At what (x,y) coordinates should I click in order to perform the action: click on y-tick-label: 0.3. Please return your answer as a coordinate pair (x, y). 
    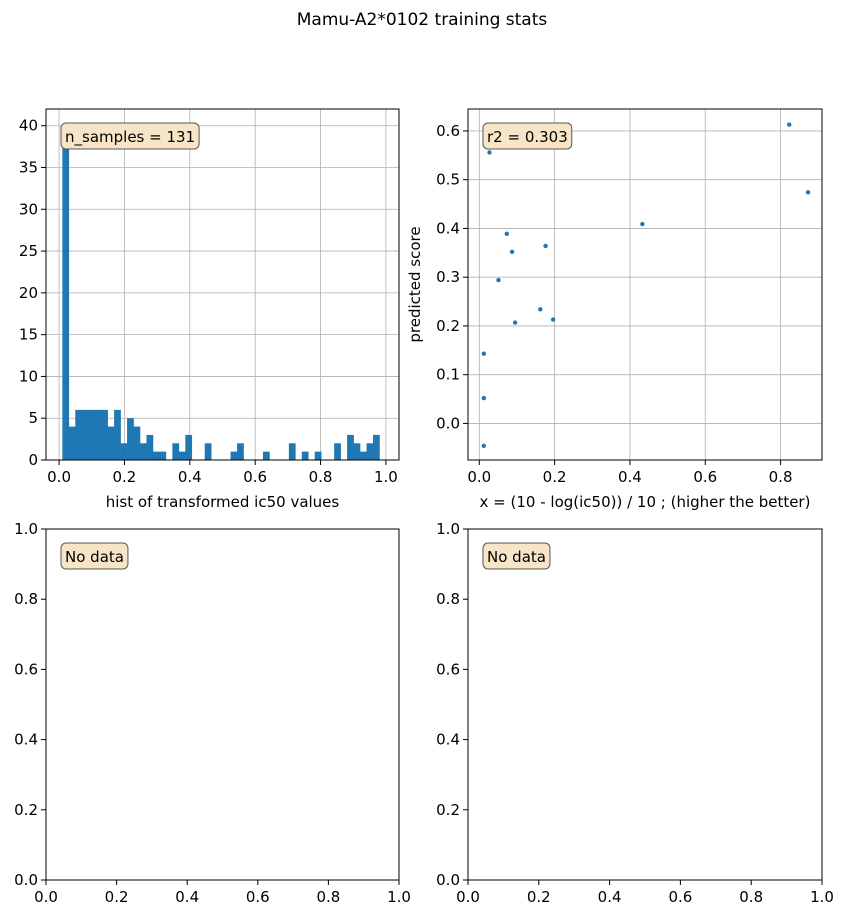
    Looking at the image, I should click on (448, 277).